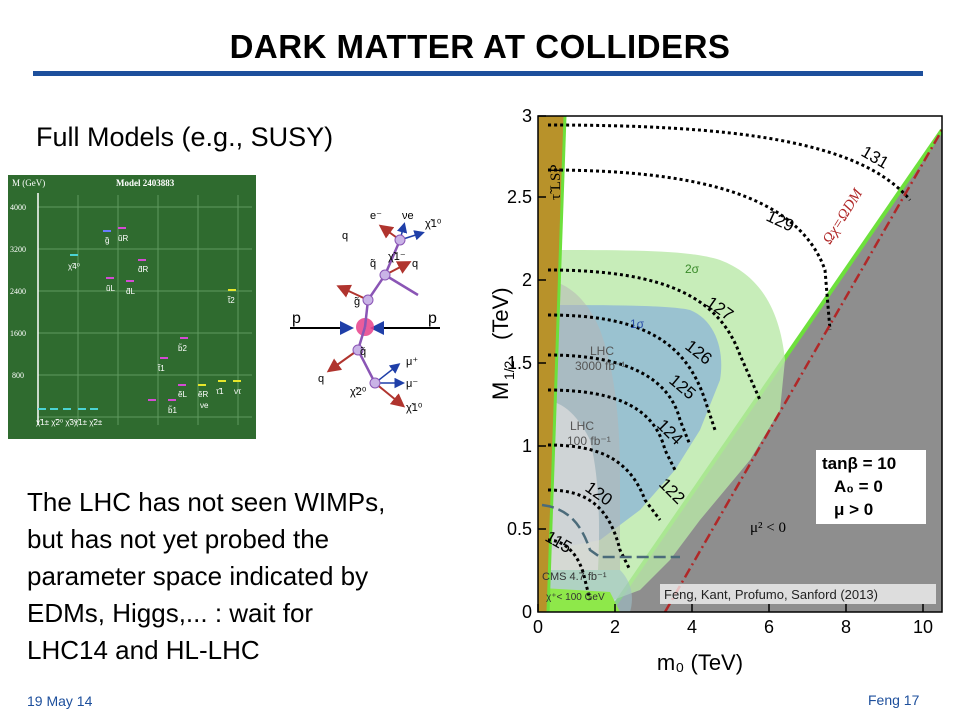 This screenshot has height=720, width=960. I want to click on footer-date: 19 May 14, so click(60, 701).